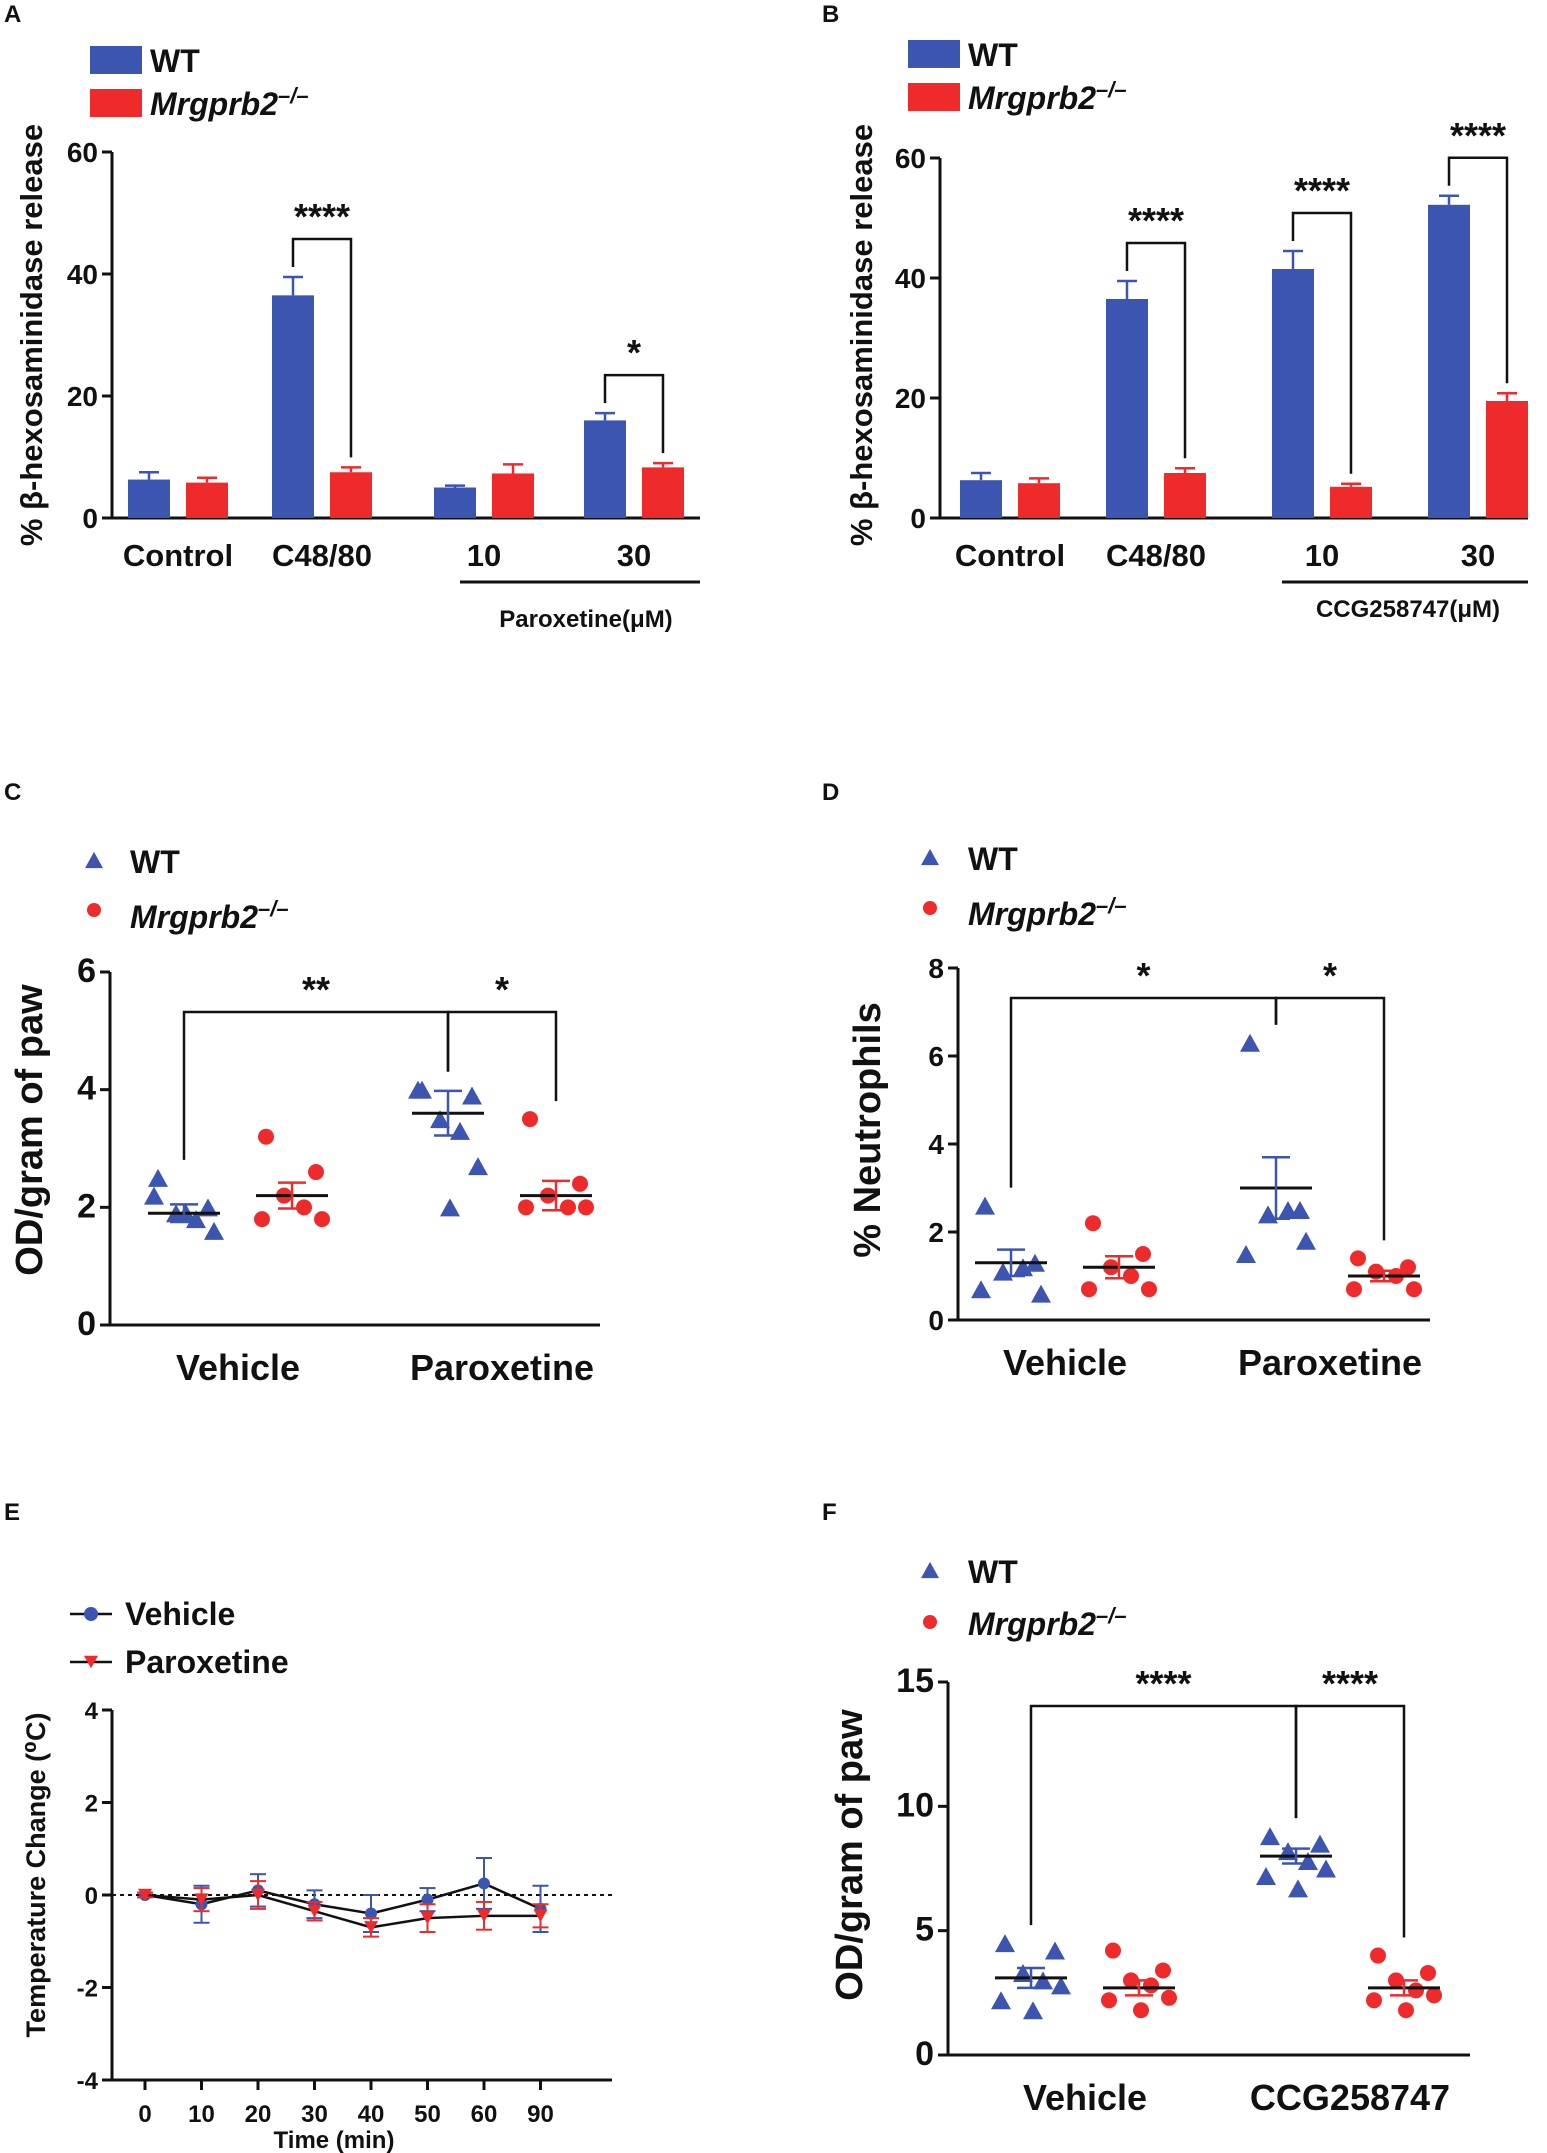 The image size is (1547, 2153). I want to click on panel-f-legend-wt-marker, so click(930, 1570).